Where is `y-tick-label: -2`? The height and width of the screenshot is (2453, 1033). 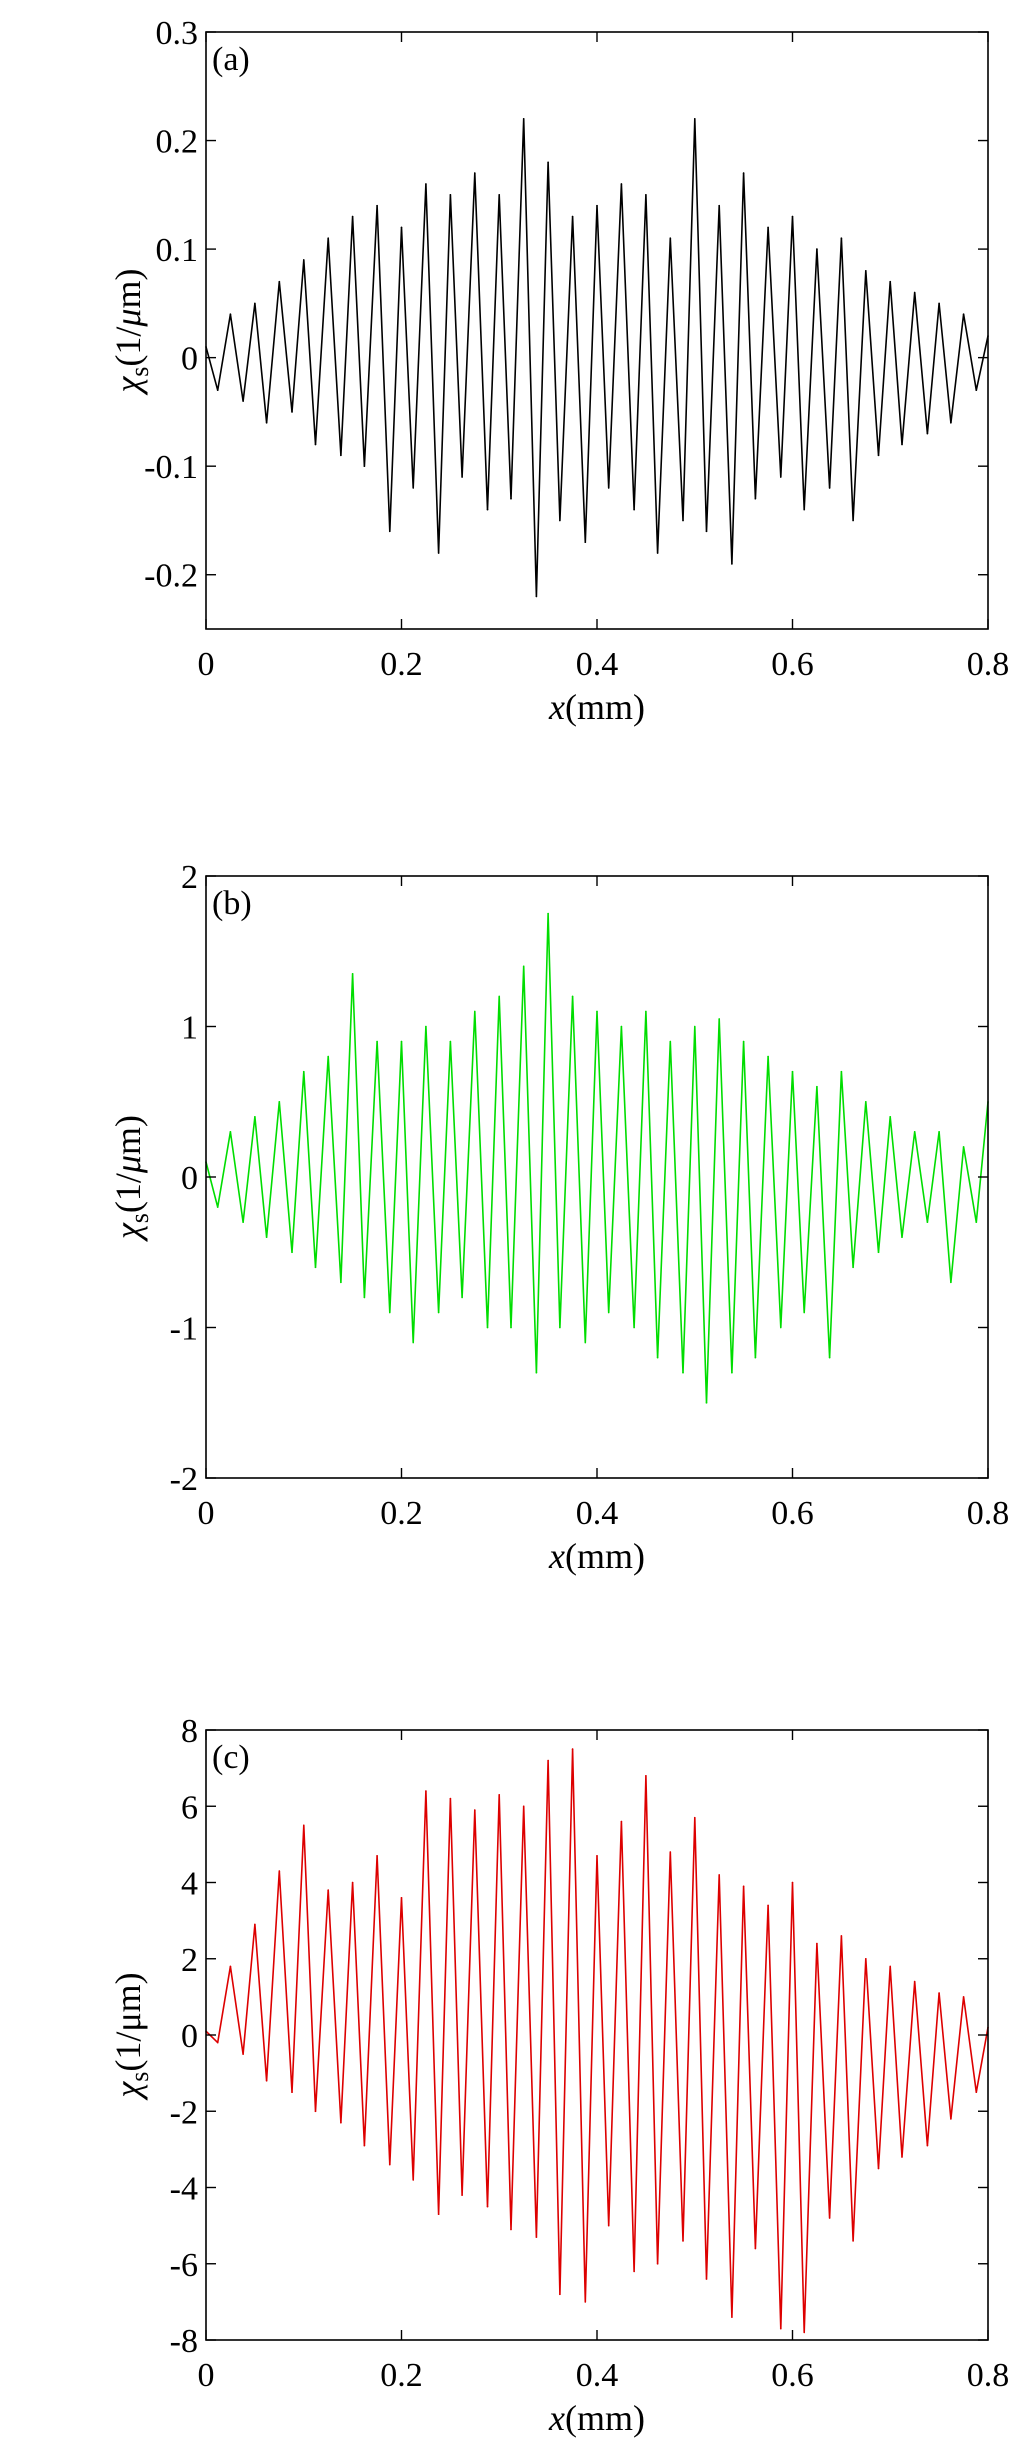 y-tick-label: -2 is located at coordinates (184, 2112).